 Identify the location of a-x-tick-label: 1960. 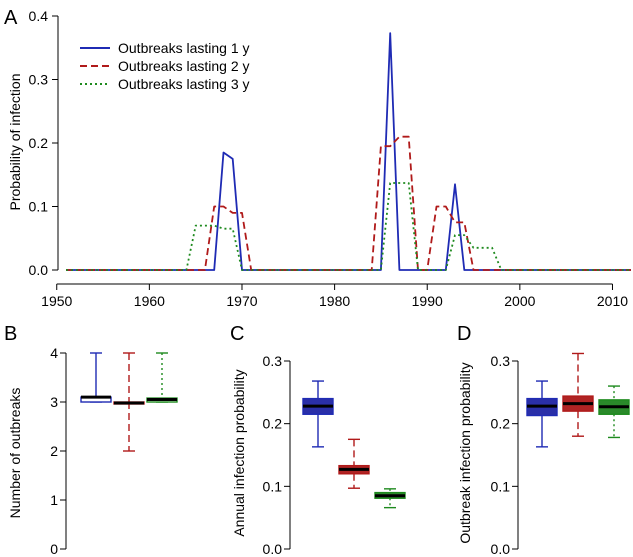
(149, 301).